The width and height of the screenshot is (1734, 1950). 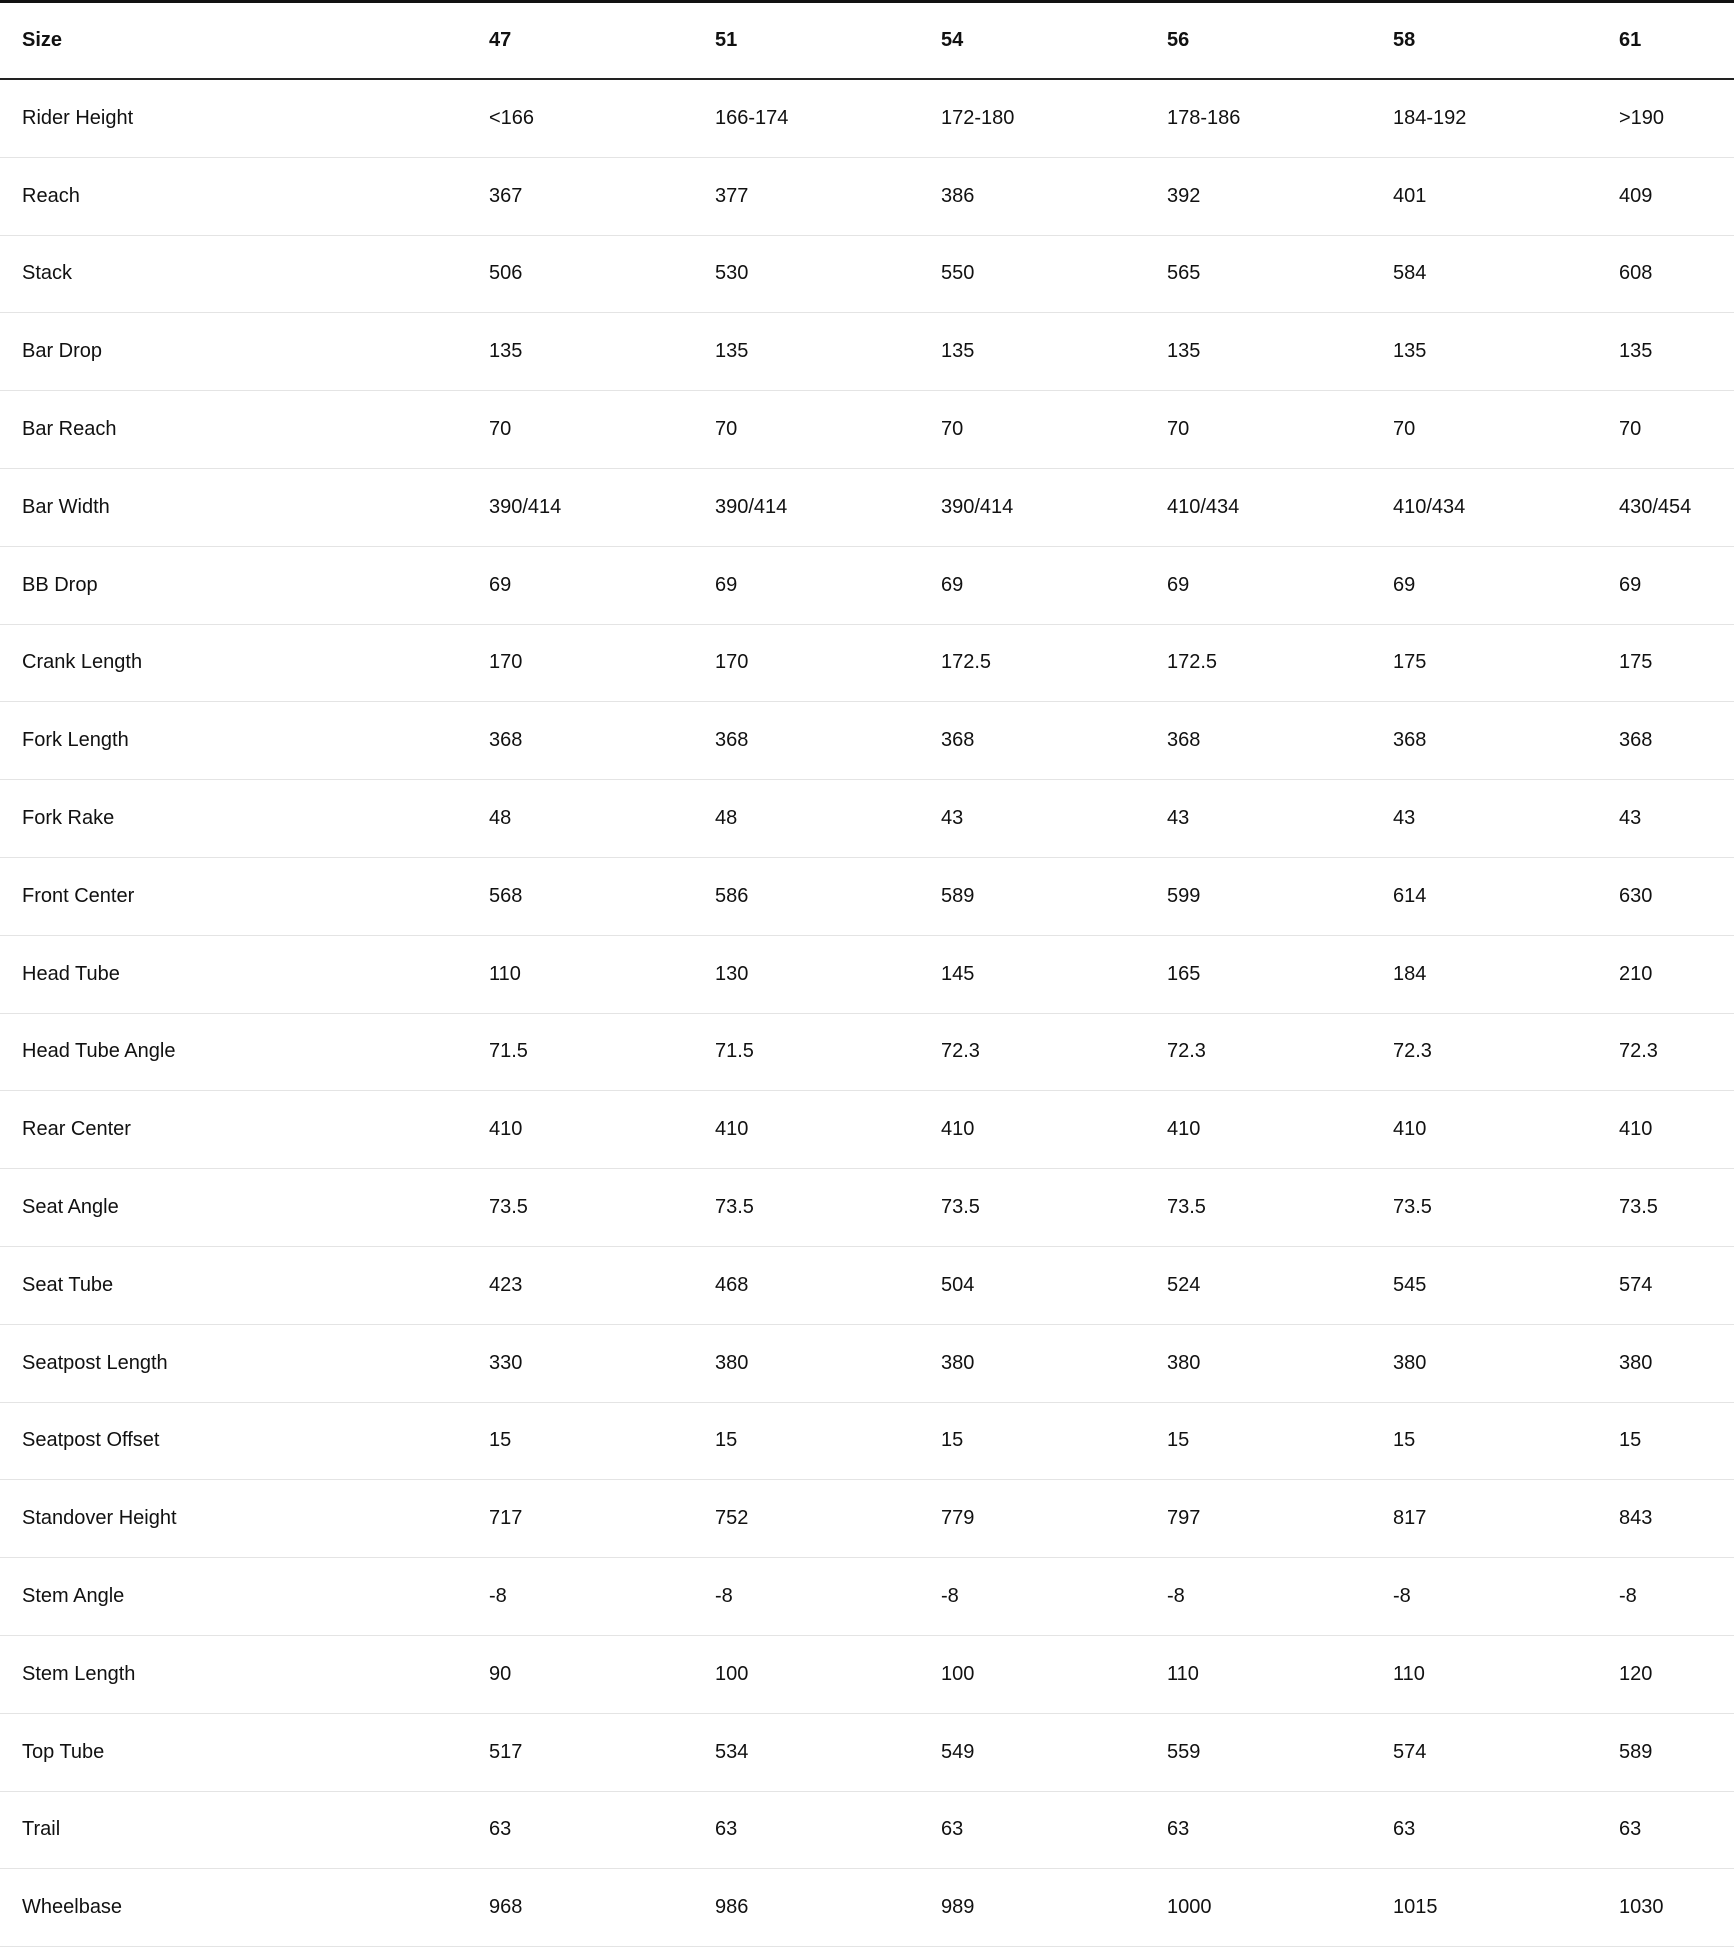 I want to click on table-cell: 178-186, so click(x=1204, y=117).